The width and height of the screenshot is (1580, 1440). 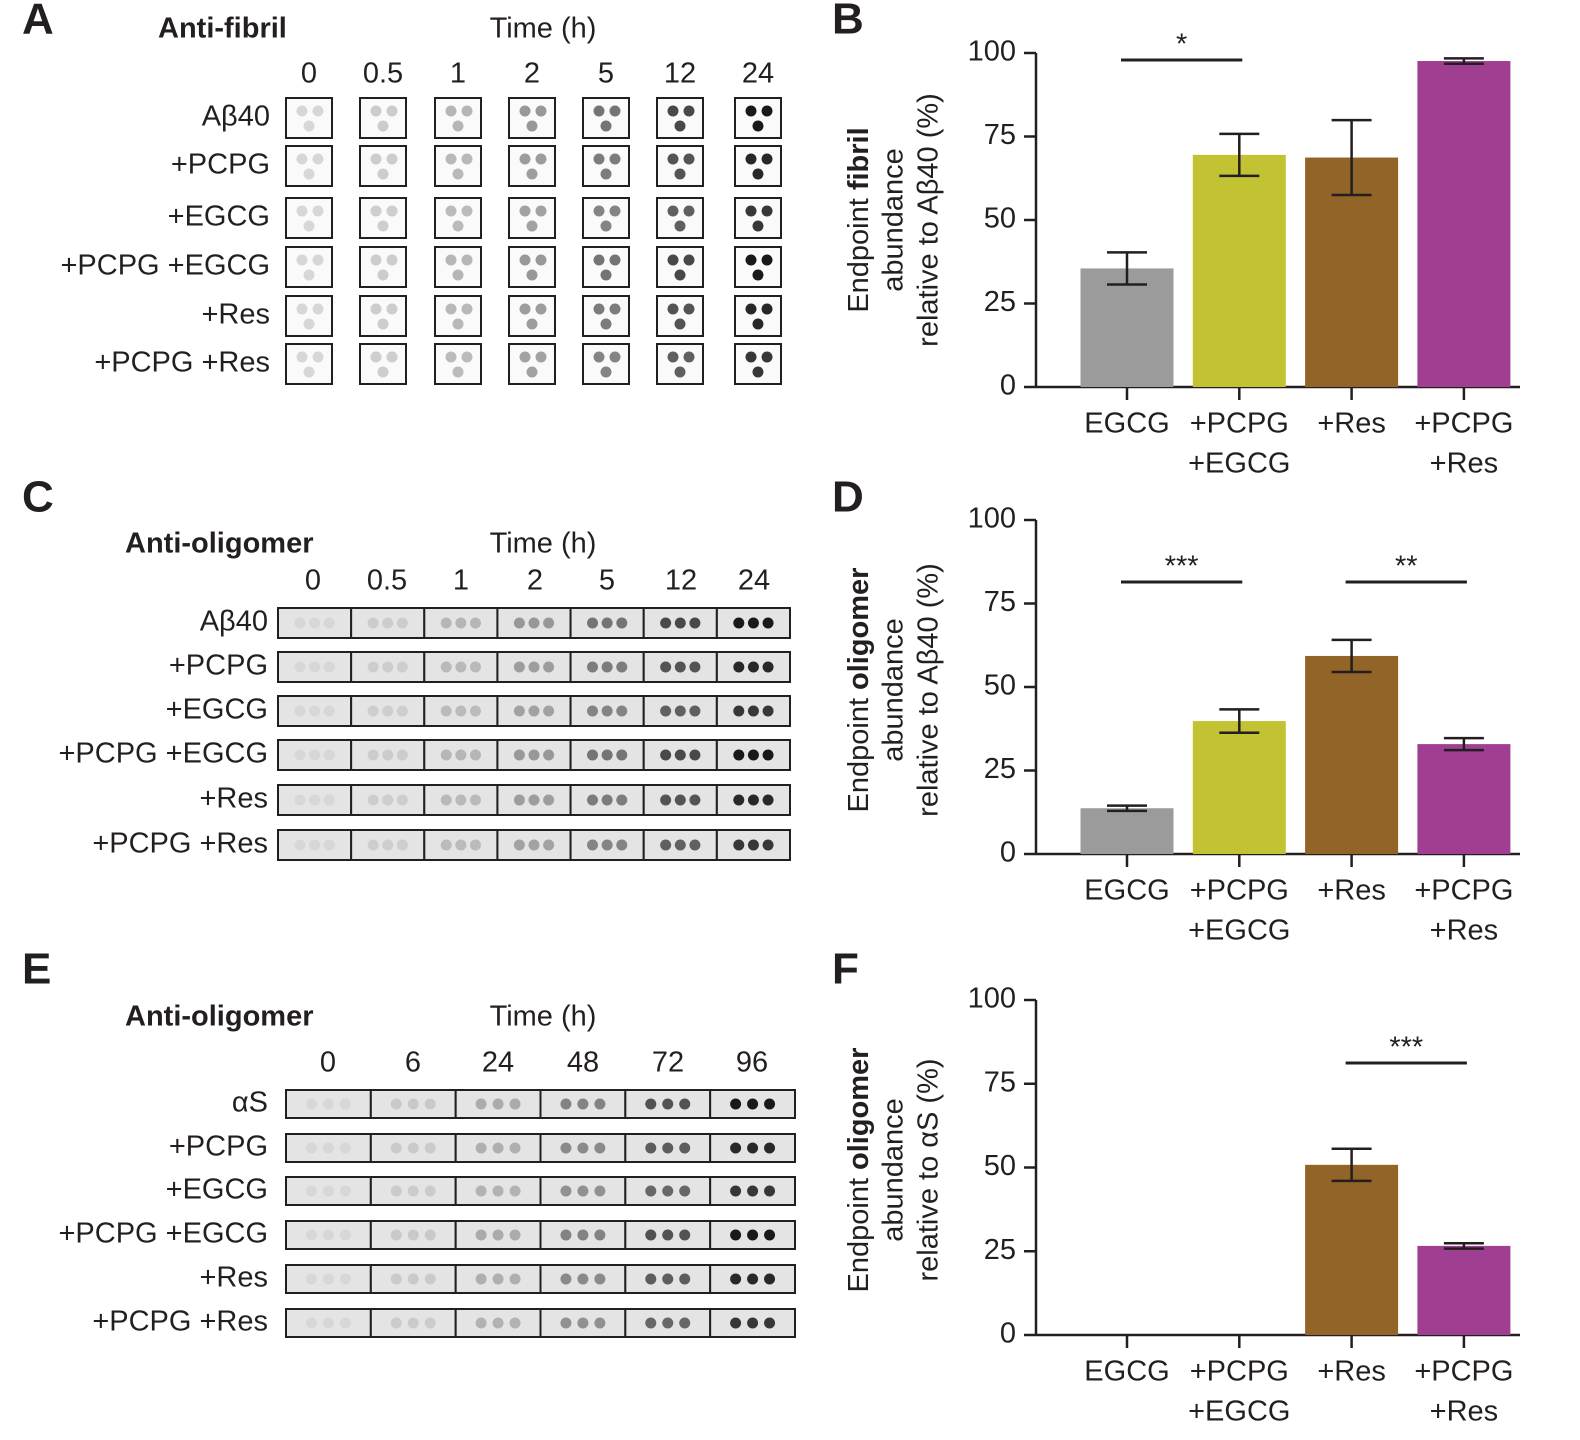 What do you see at coordinates (929, 690) in the screenshot?
I see `y-axis-label: relative to Aβ40 (%)` at bounding box center [929, 690].